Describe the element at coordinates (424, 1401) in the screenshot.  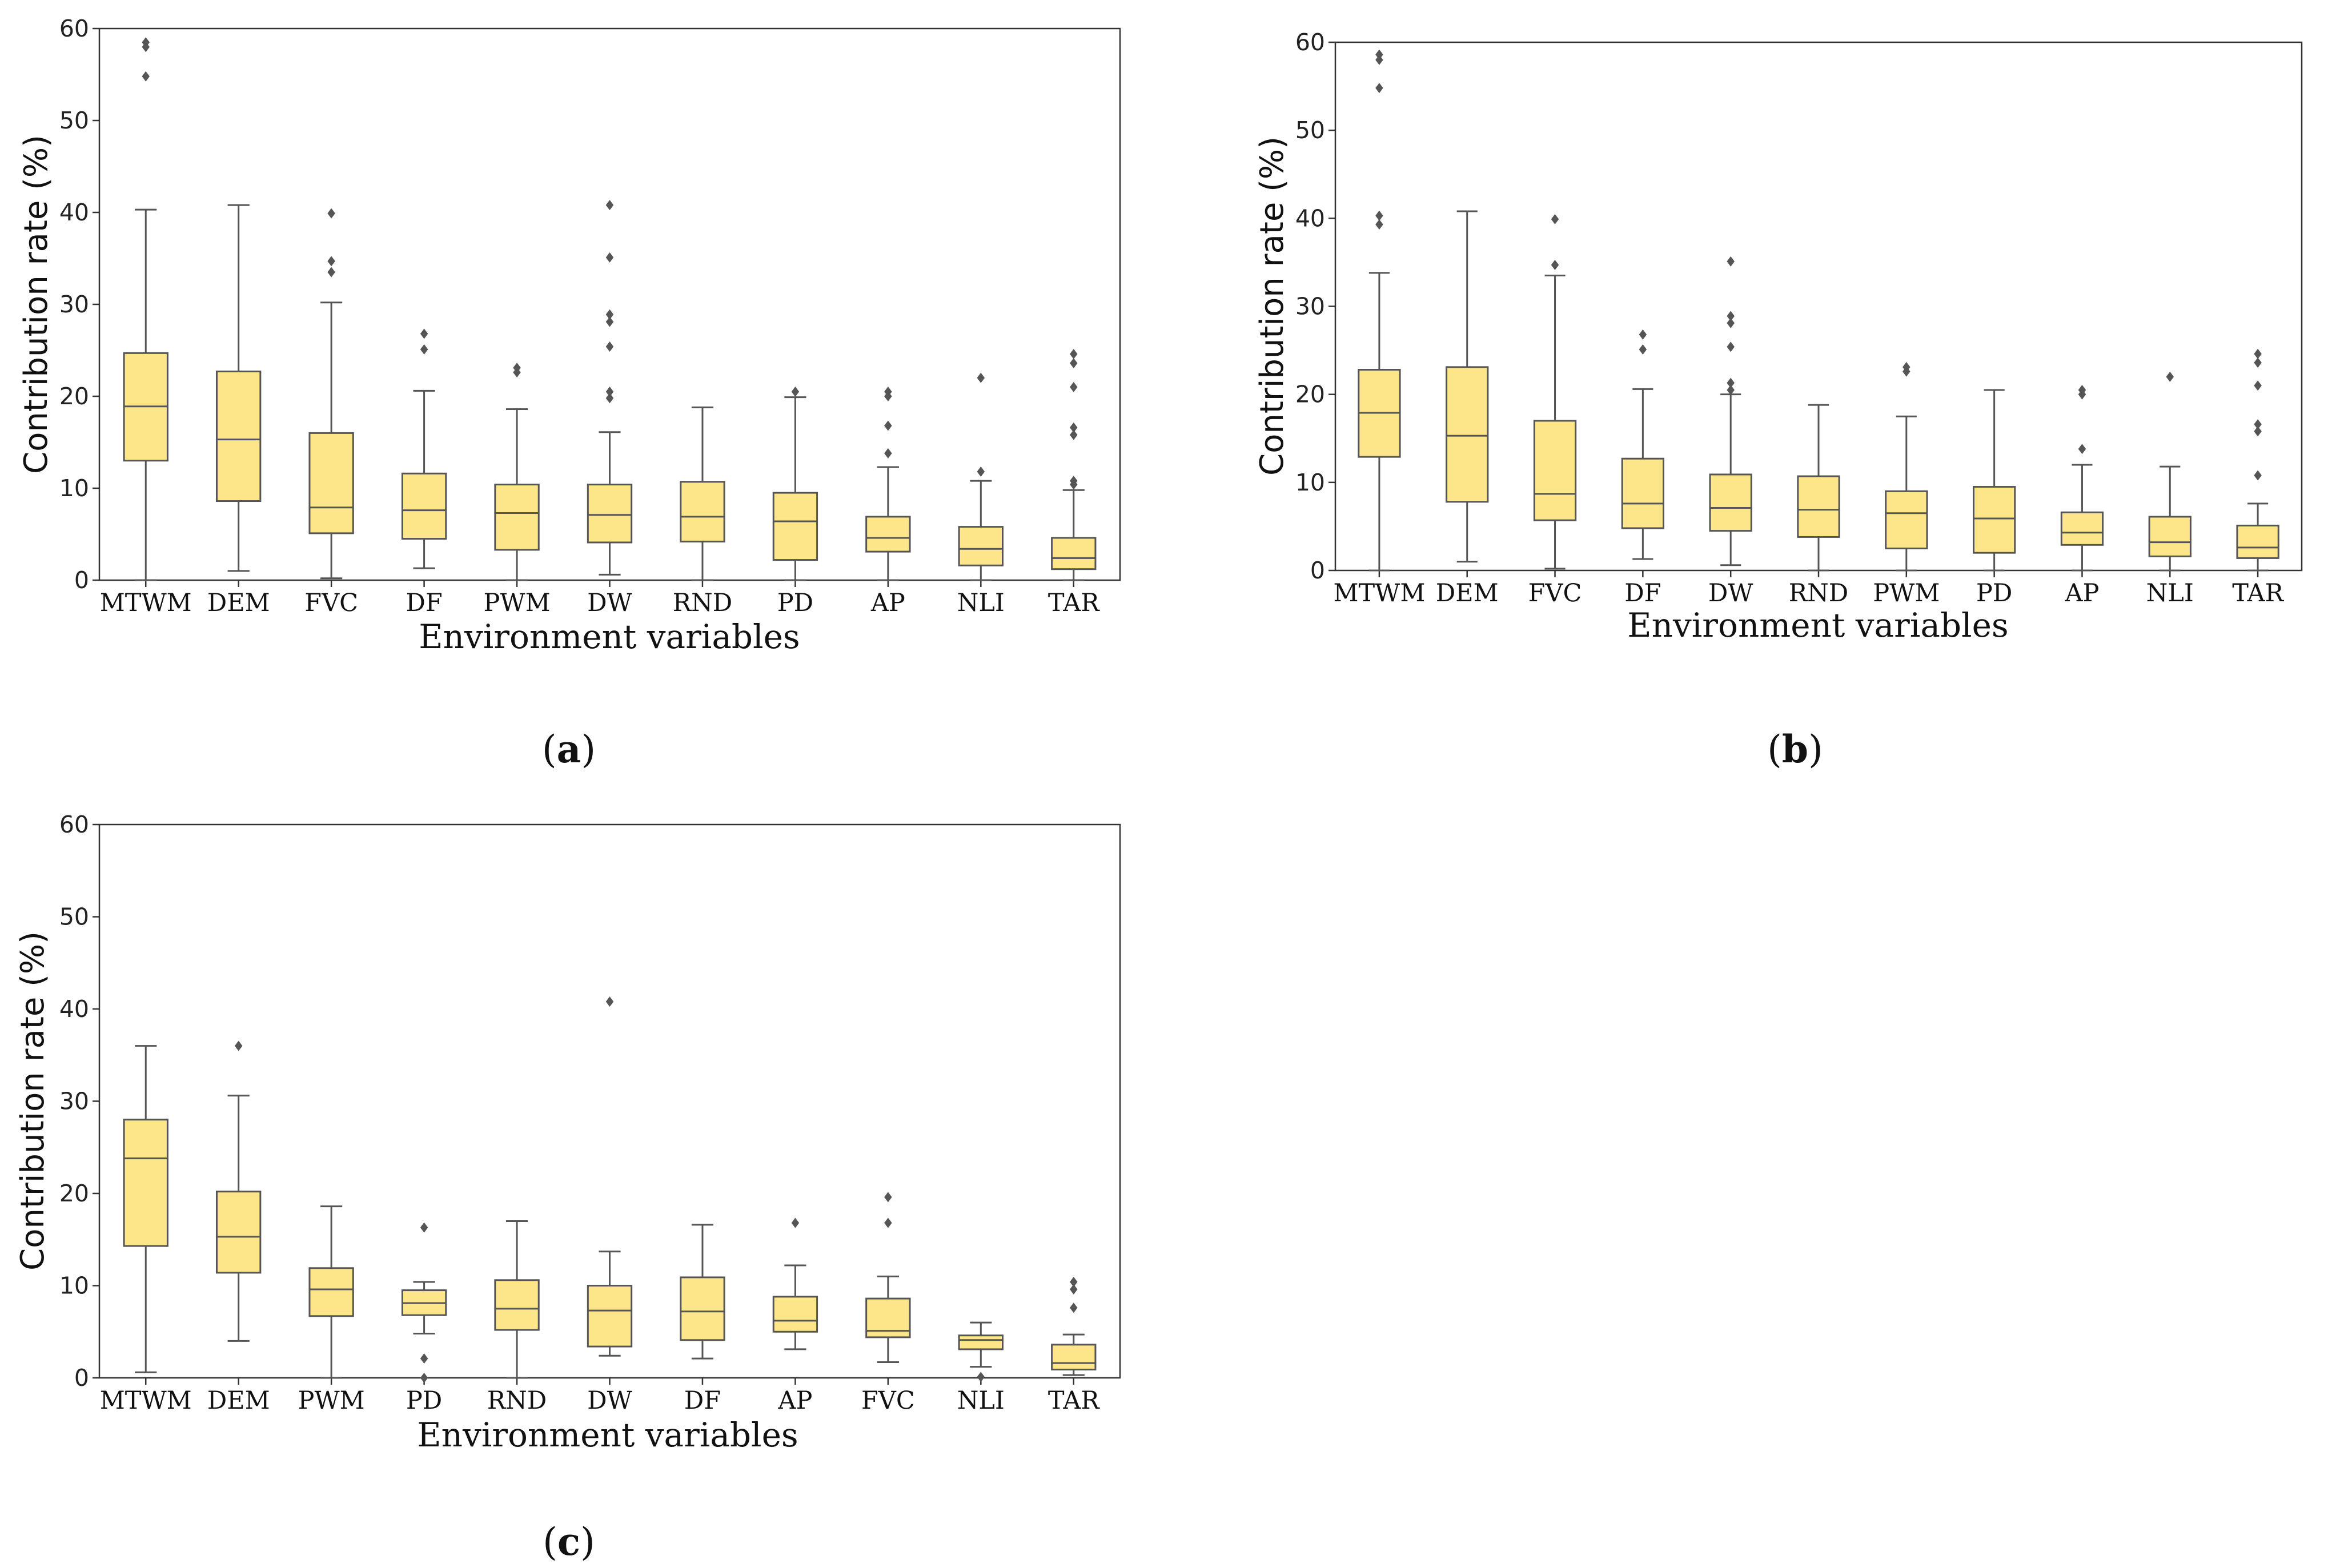
I see `x-tick-label: PD` at that location.